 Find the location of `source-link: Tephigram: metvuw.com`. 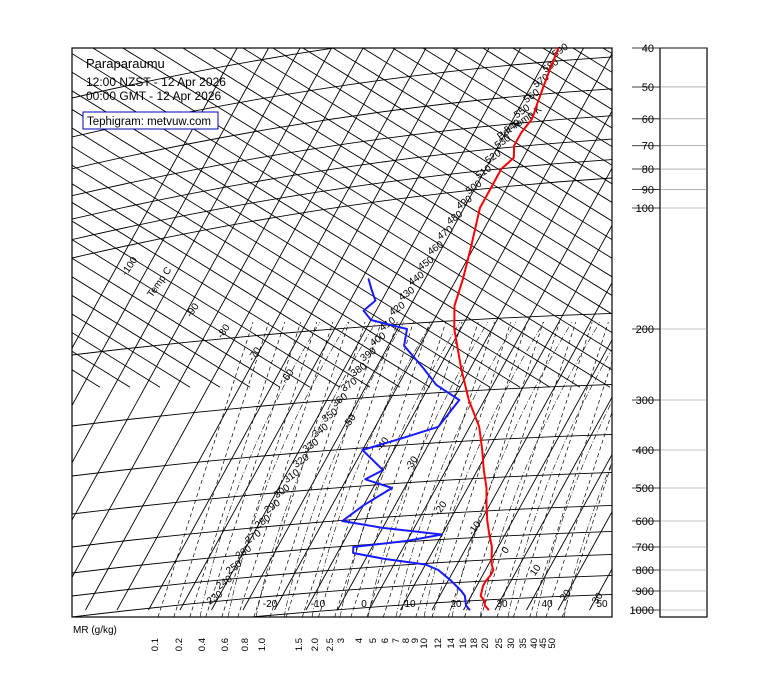

source-link: Tephigram: metvuw.com is located at coordinates (149, 122).